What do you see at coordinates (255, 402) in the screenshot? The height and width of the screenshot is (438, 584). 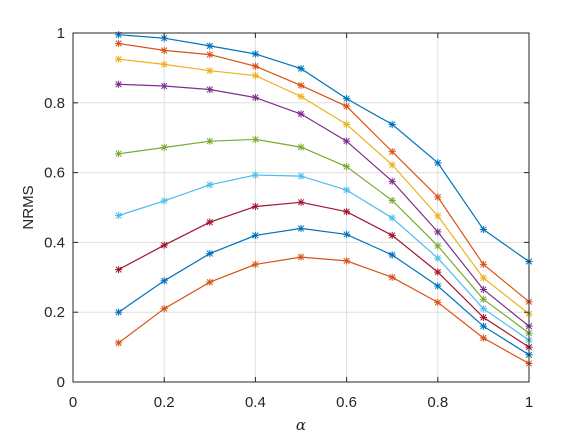 I see `x-tick-label: 0.4` at bounding box center [255, 402].